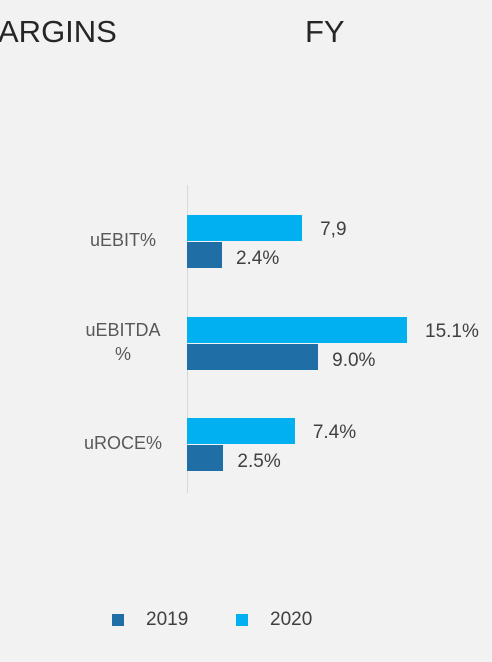  Describe the element at coordinates (257, 258) in the screenshot. I see `value-label: 2.4%` at that location.